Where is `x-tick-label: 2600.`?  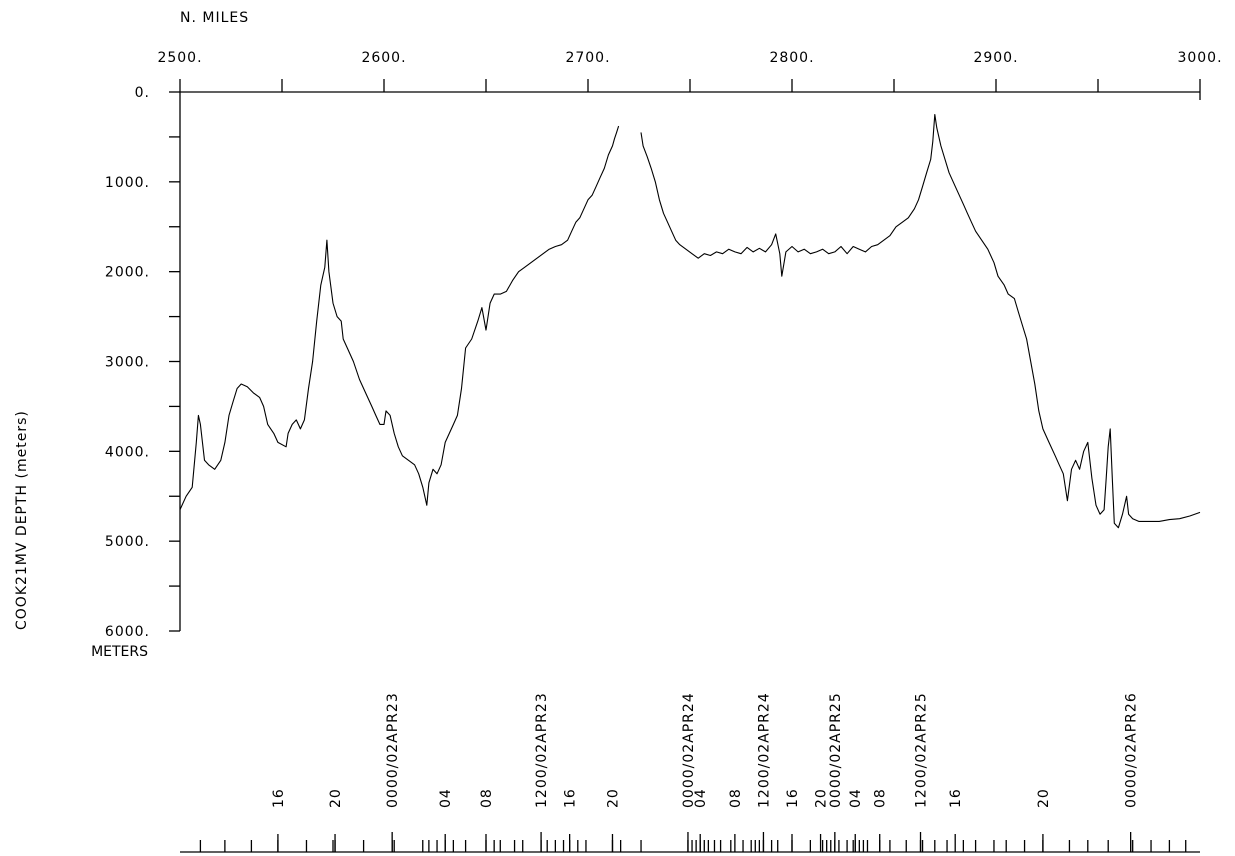
x-tick-label: 2600. is located at coordinates (383, 58).